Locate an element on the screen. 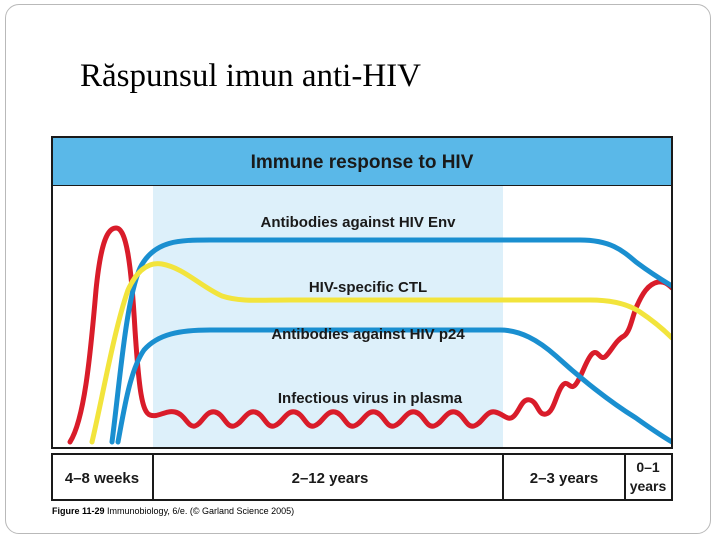  phase-label-latency: 2–12 years is located at coordinates (330, 478).